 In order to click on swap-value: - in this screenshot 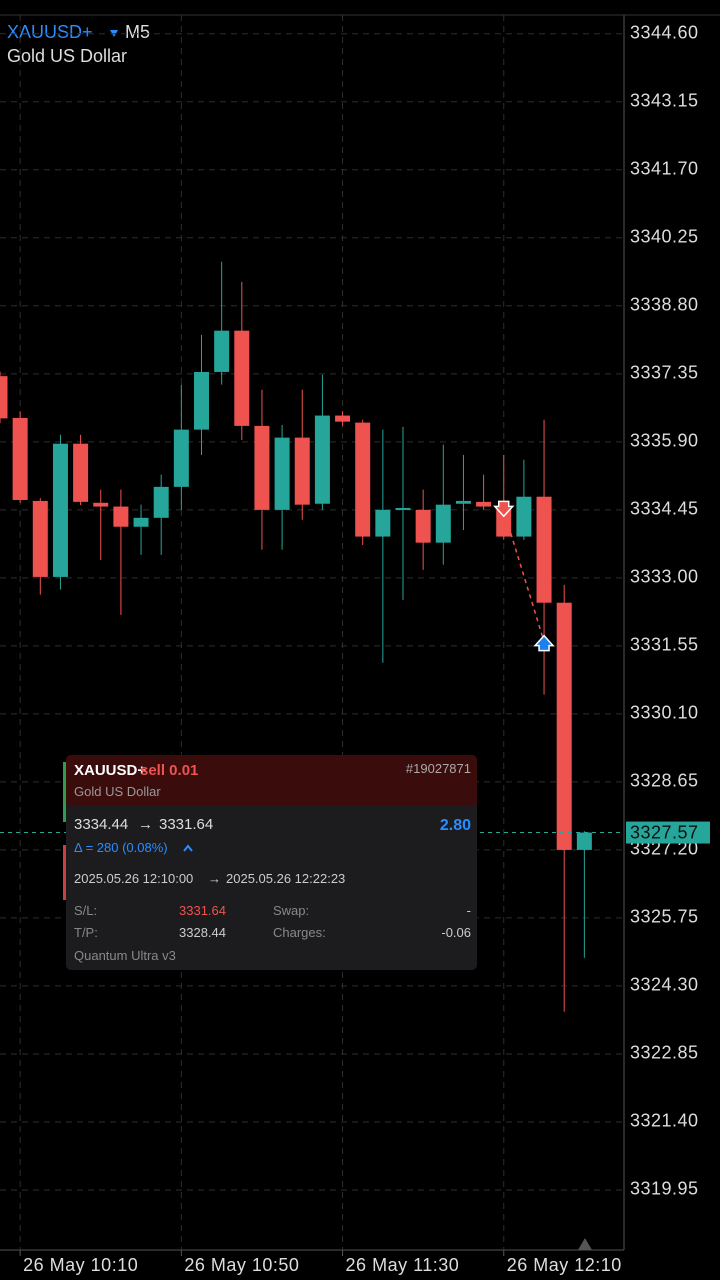, I will do `click(468, 910)`.